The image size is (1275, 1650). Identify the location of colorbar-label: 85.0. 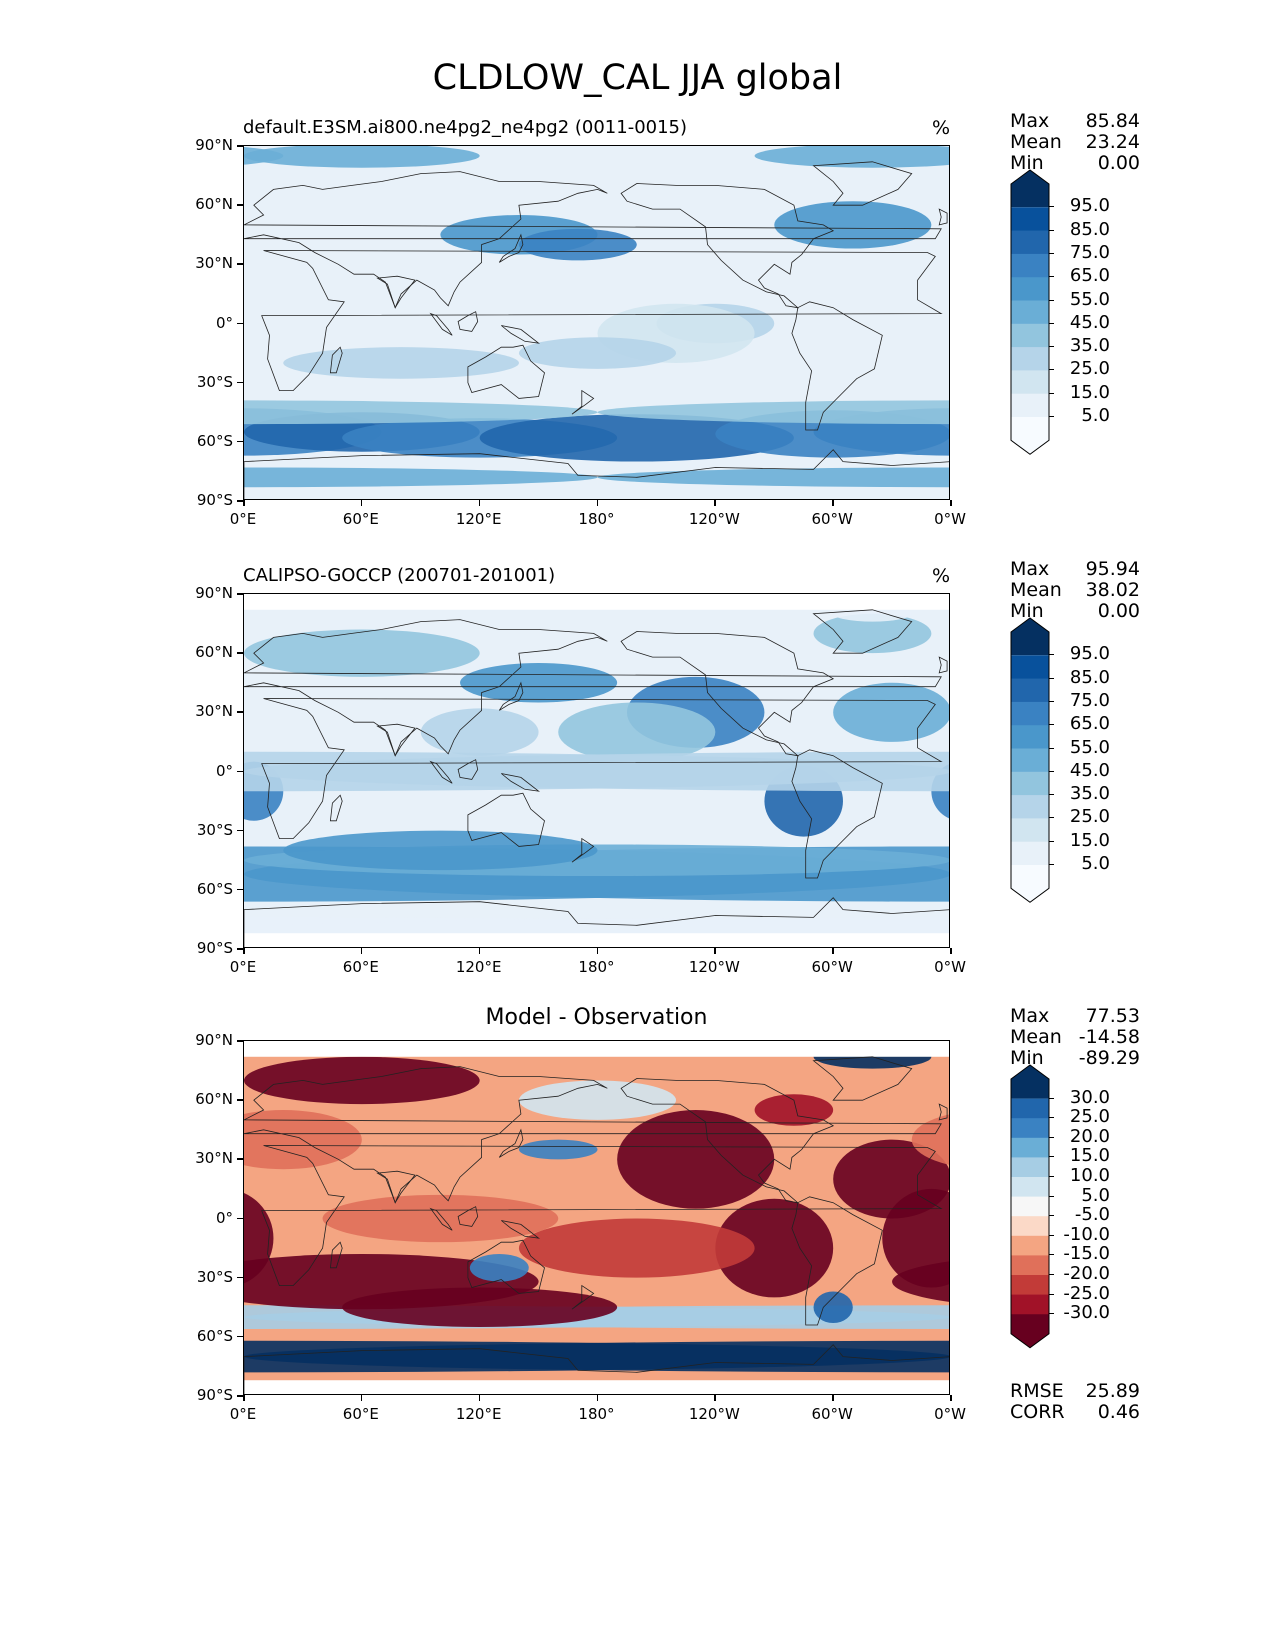
(1089, 677).